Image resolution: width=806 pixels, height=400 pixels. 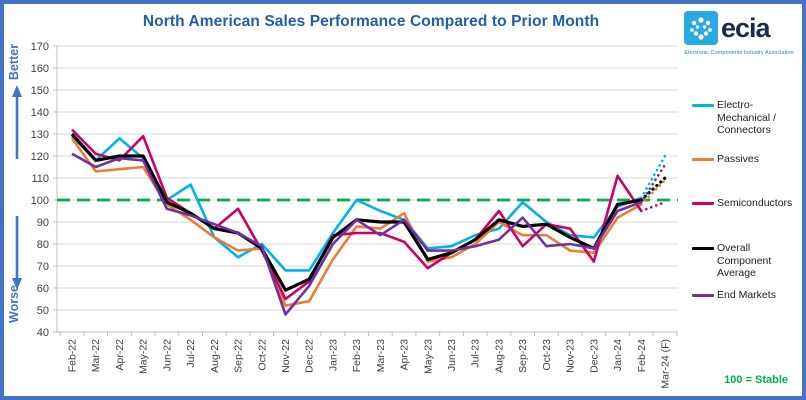 I want to click on down-arrow-icon, so click(x=17, y=284).